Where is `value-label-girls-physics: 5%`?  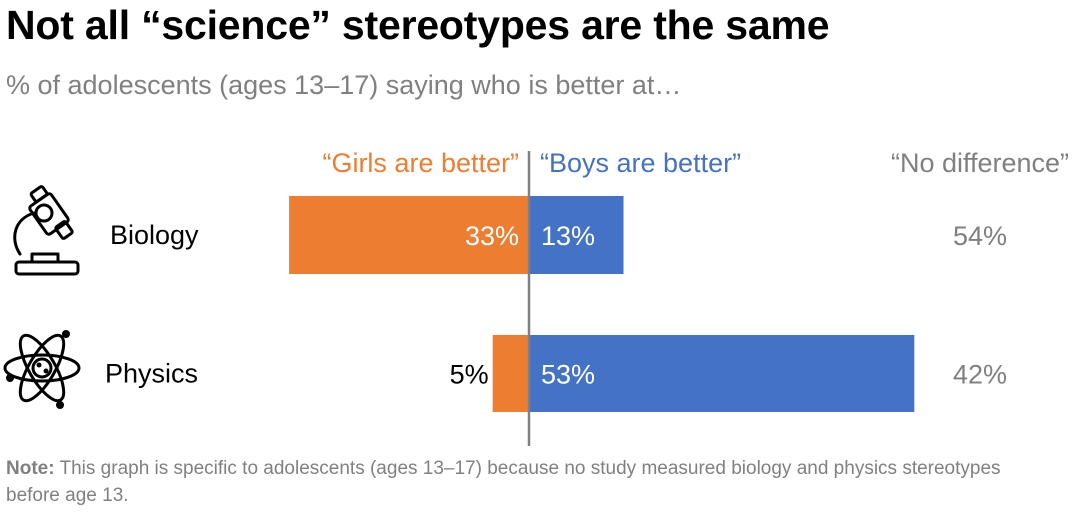 value-label-girls-physics: 5% is located at coordinates (469, 375).